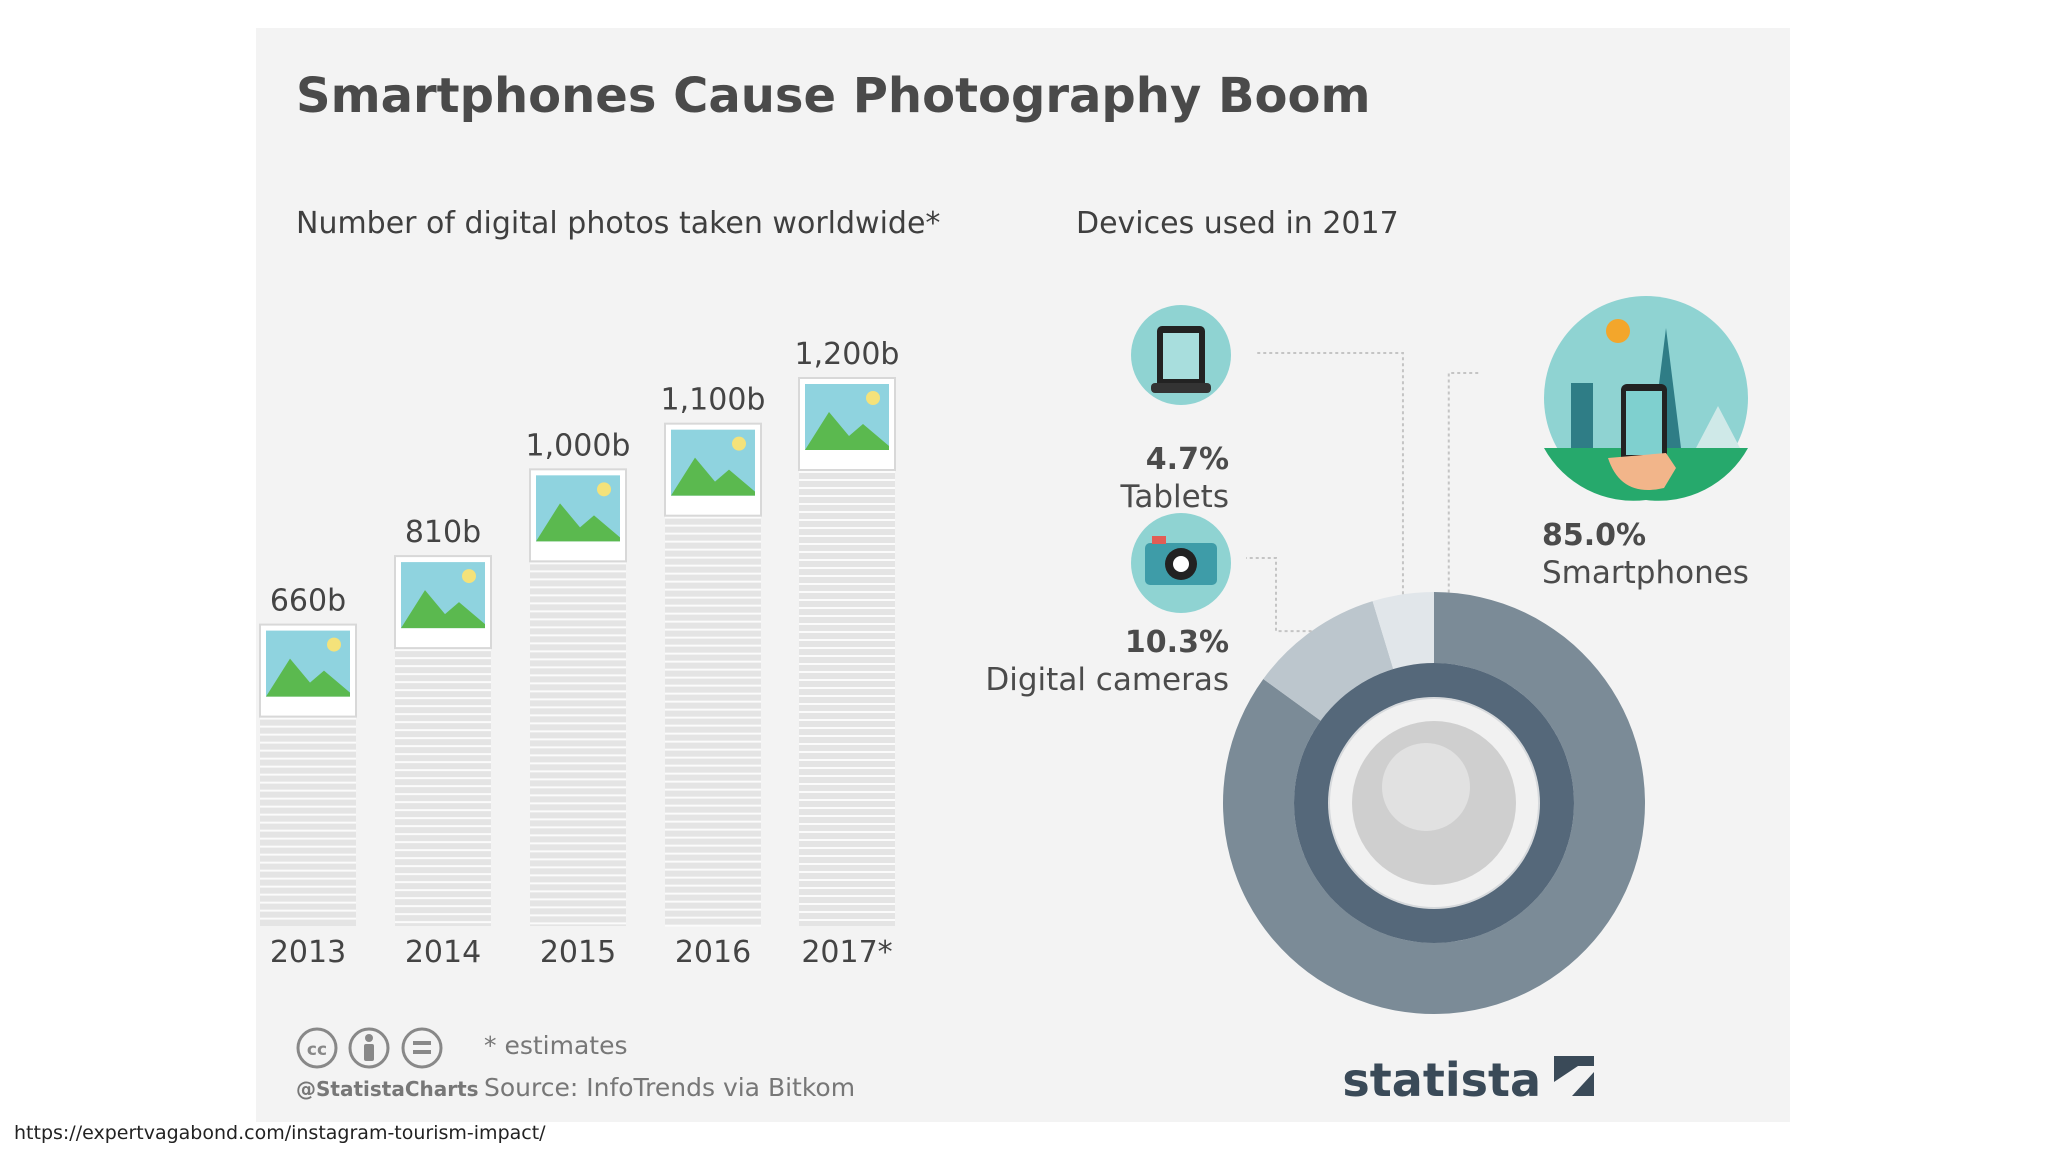  Describe the element at coordinates (1187, 459) in the screenshot. I see `tablets-percent-label: 4.7%` at that location.